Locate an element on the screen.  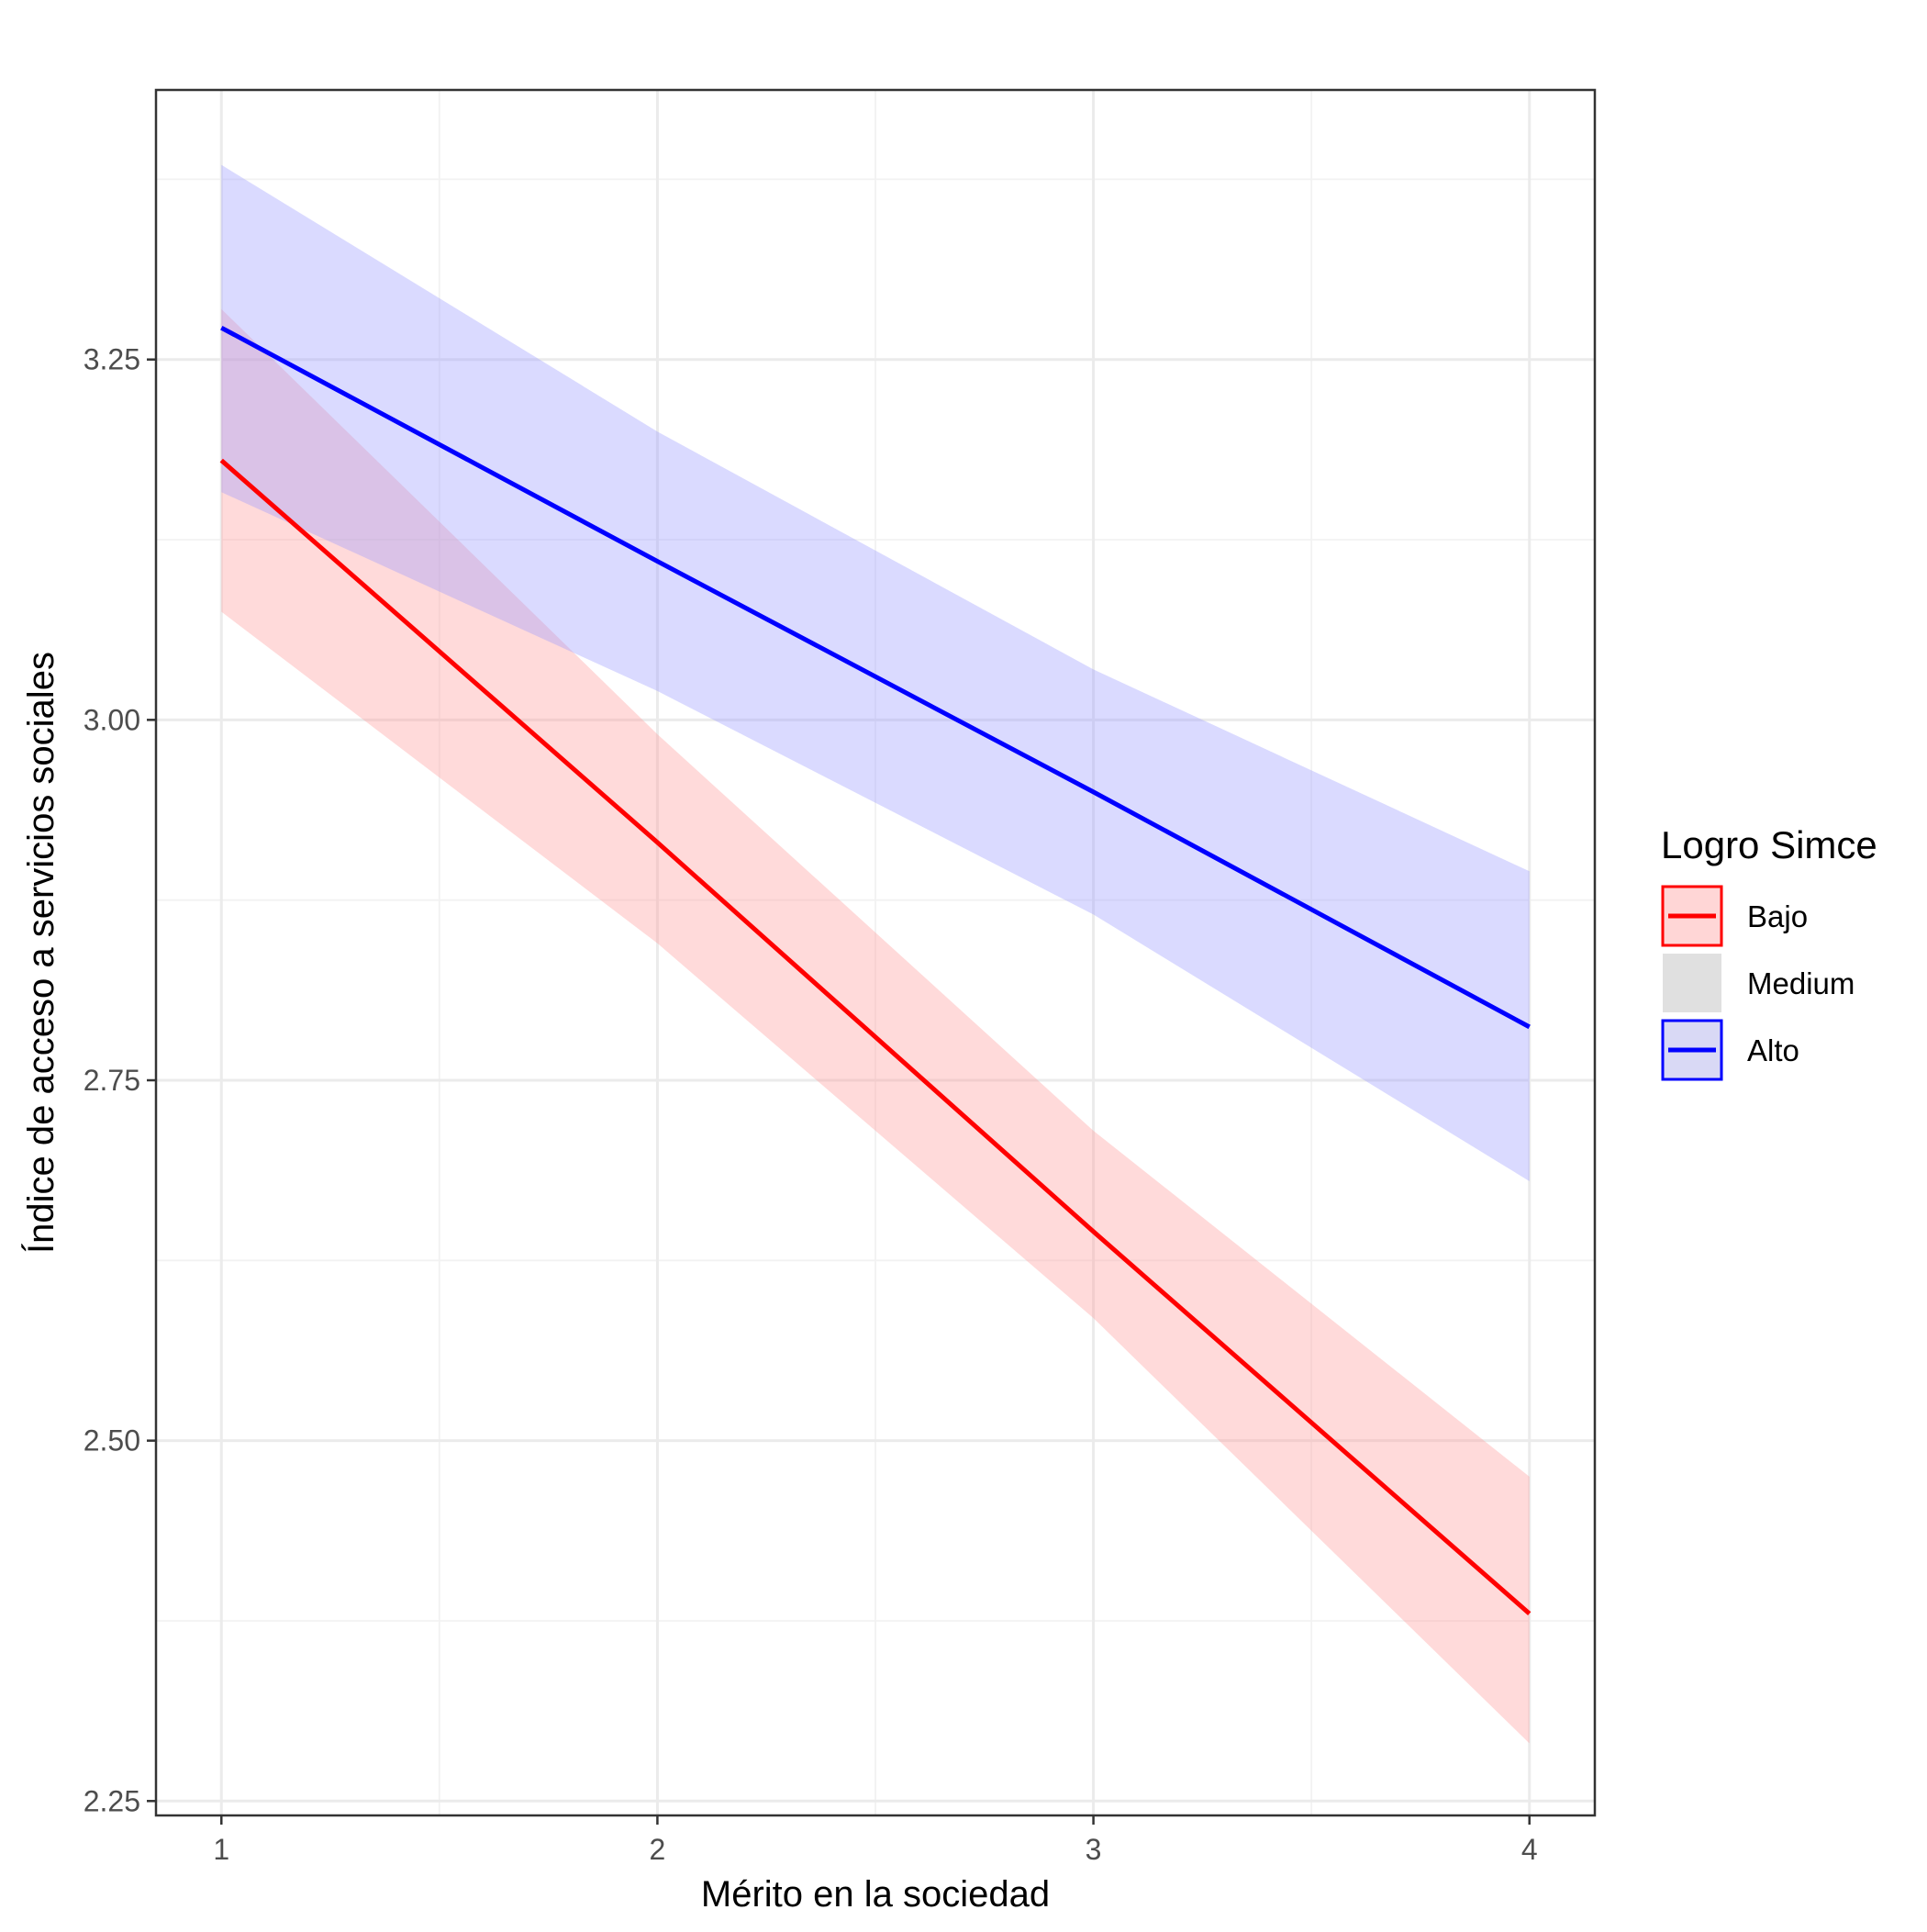
legend-key is located at coordinates (1692, 983).